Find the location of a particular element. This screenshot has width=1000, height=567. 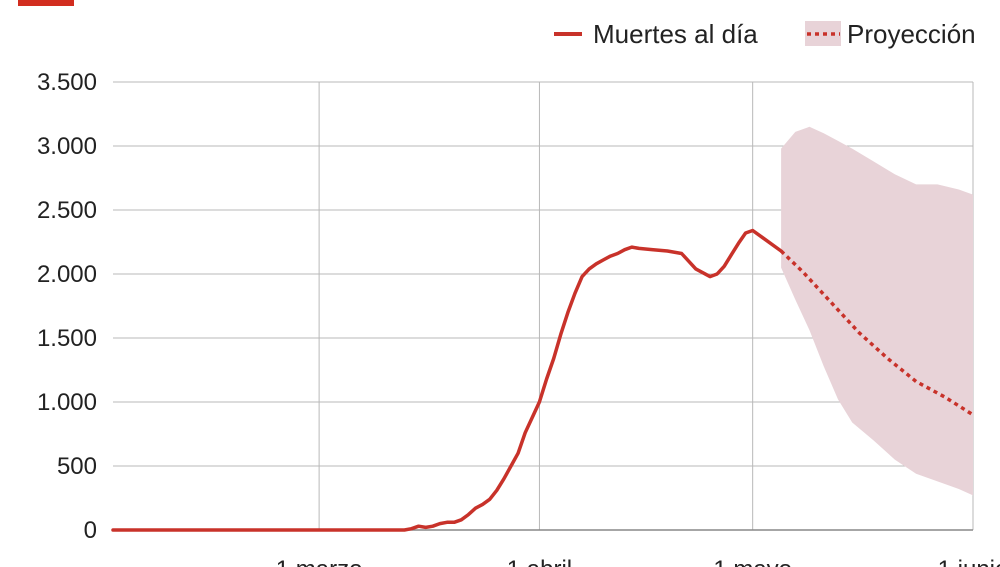

y-tick-label: 0 is located at coordinates (90, 530).